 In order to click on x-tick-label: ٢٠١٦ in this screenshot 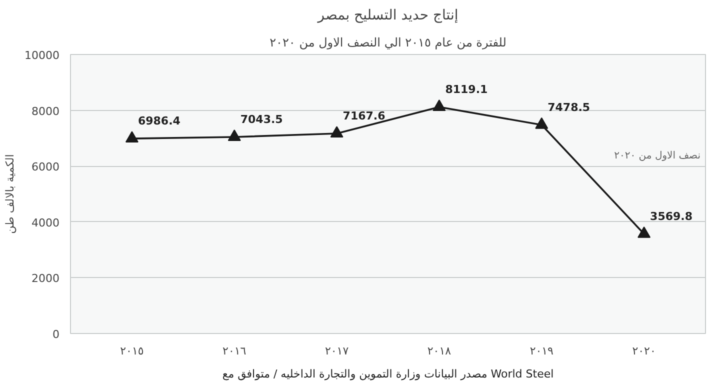, I will do `click(234, 351)`.